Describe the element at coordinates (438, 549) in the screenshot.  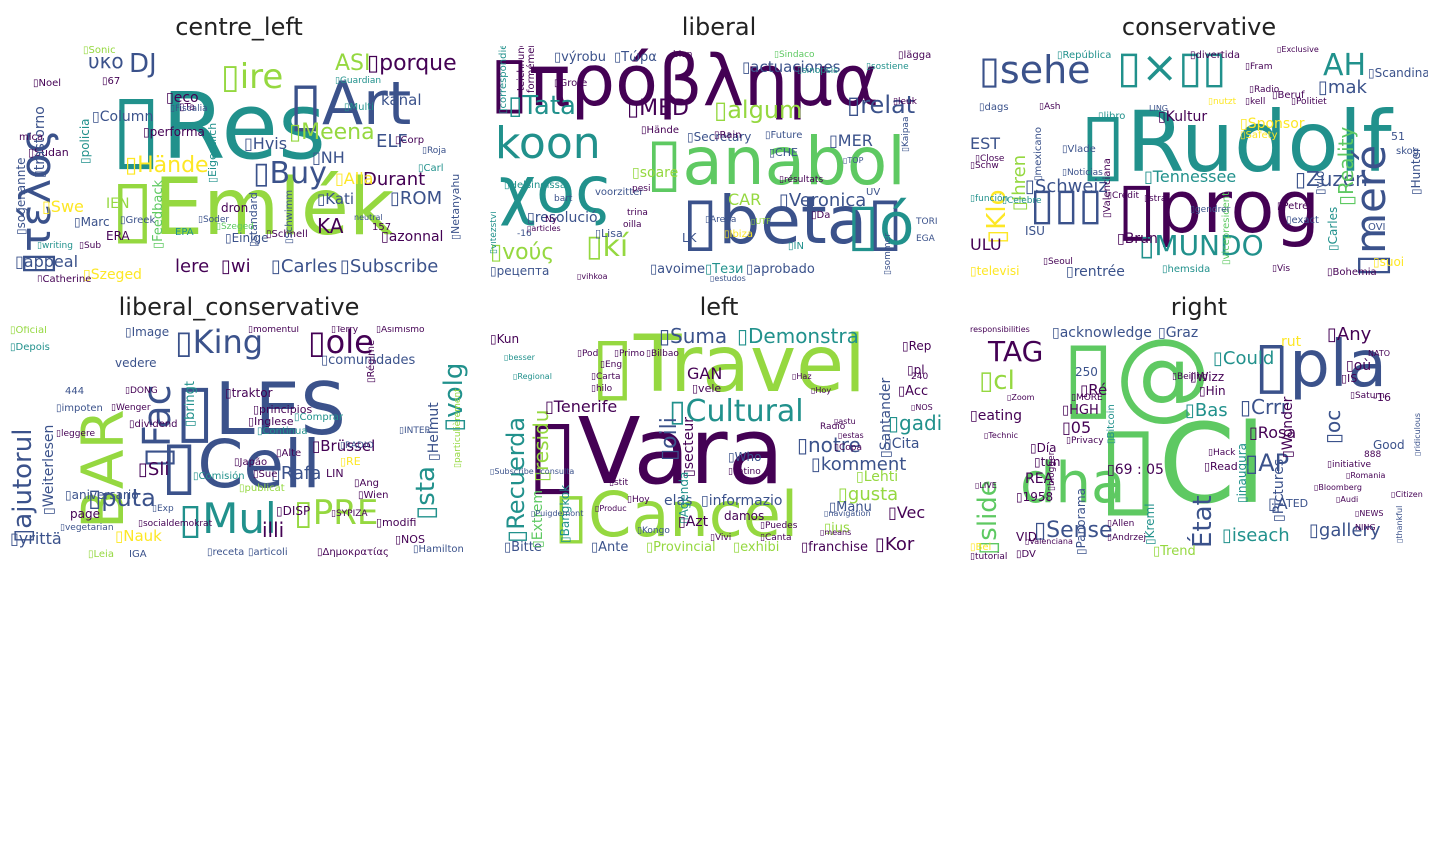
I see `cloud-word: ▯Hamilton` at that location.